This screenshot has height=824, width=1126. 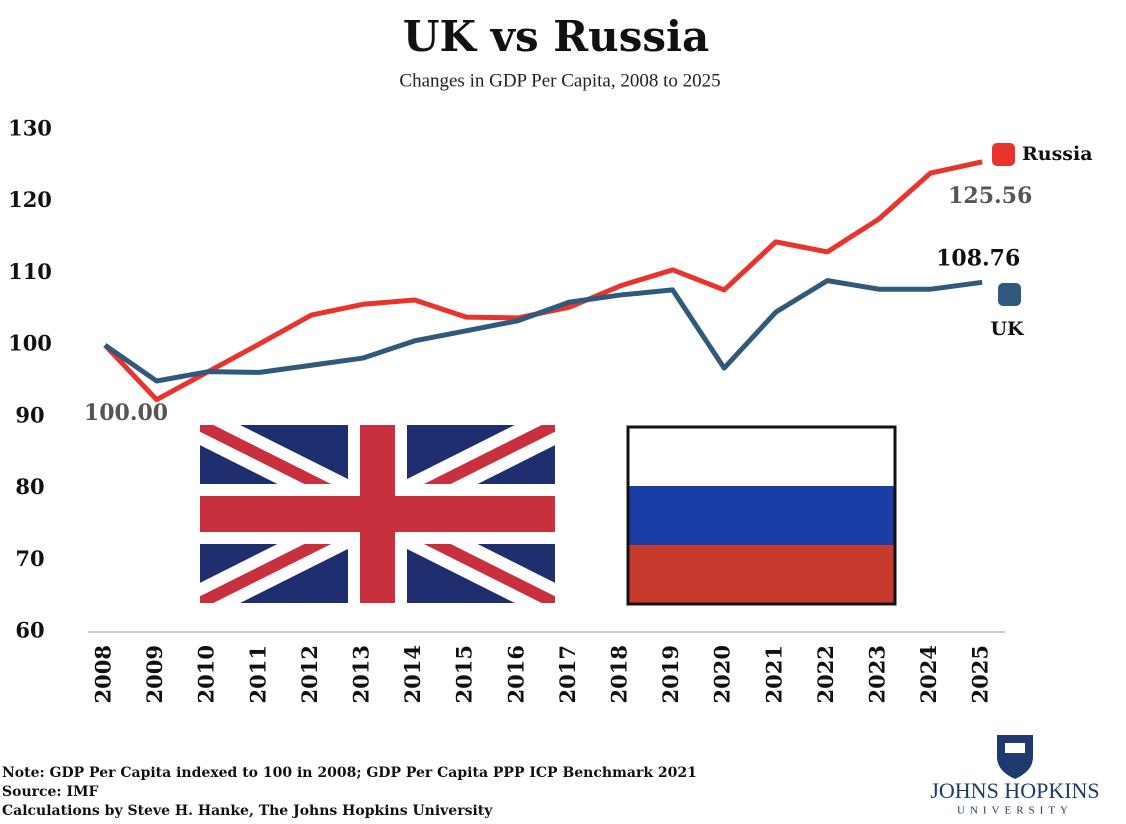 What do you see at coordinates (1015, 811) in the screenshot?
I see `logo-sub: UNIVERSITY` at bounding box center [1015, 811].